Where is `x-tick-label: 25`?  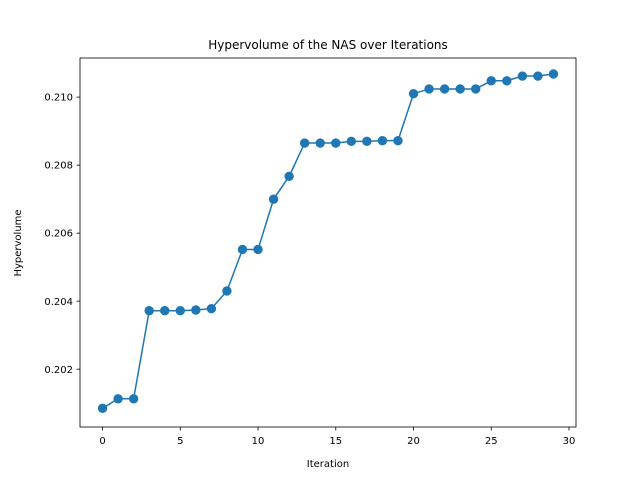
x-tick-label: 25 is located at coordinates (491, 441).